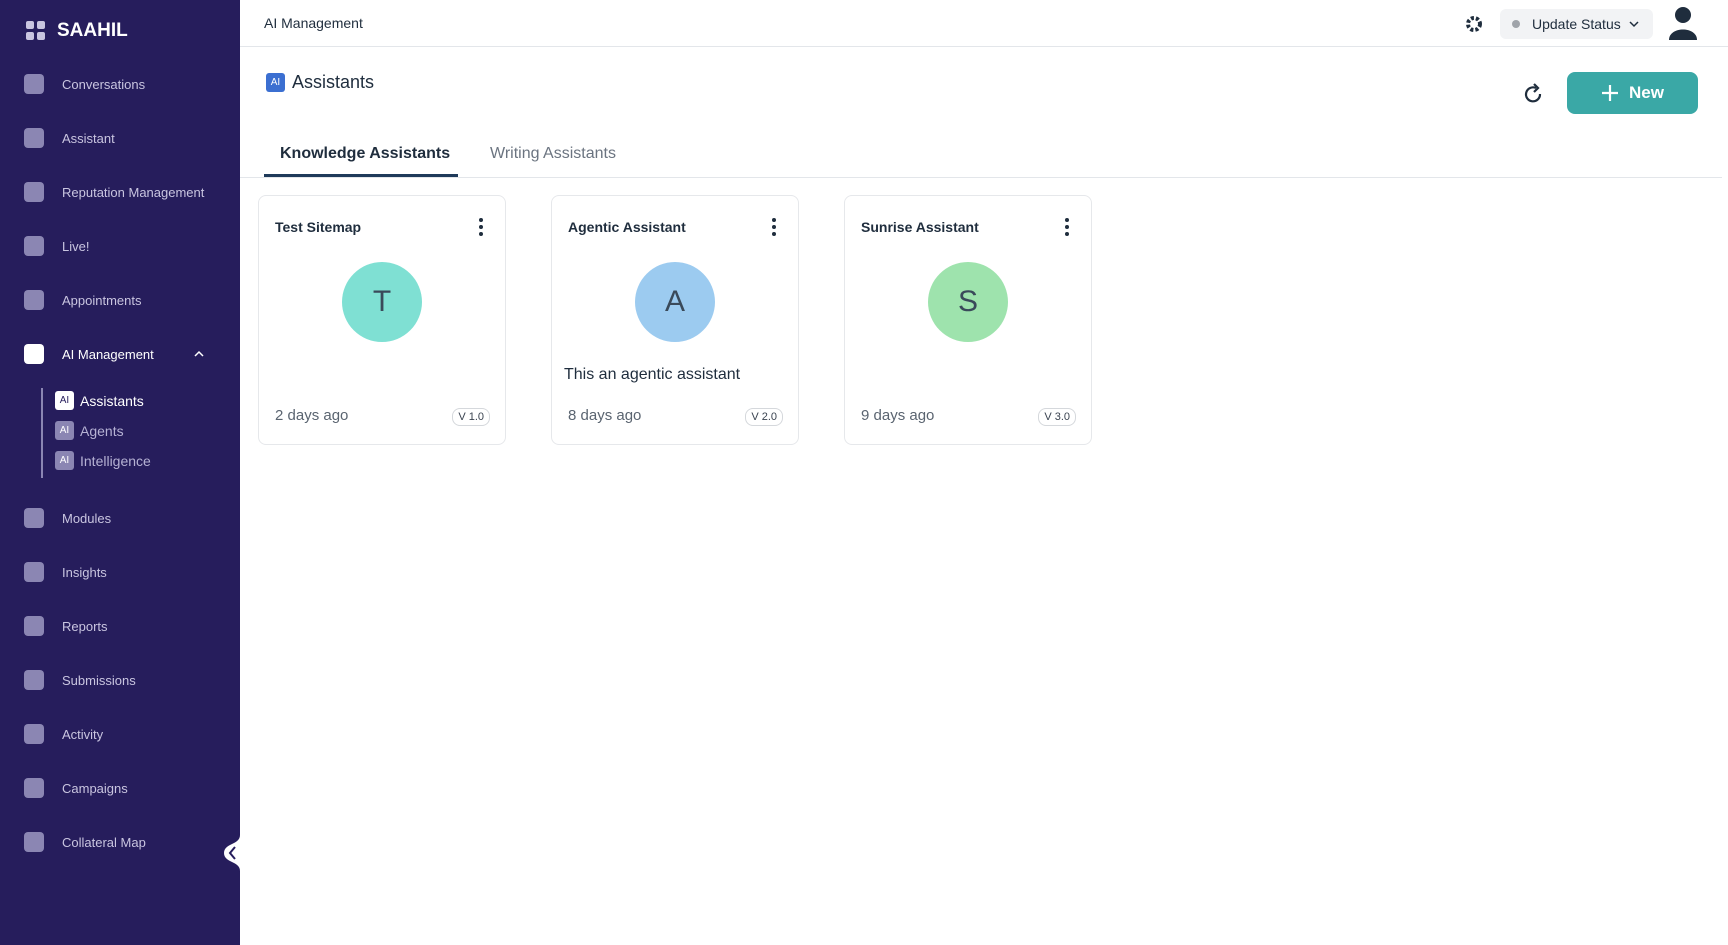 The image size is (1728, 945). What do you see at coordinates (92, 30) in the screenshot?
I see `brand: SAAHIL` at bounding box center [92, 30].